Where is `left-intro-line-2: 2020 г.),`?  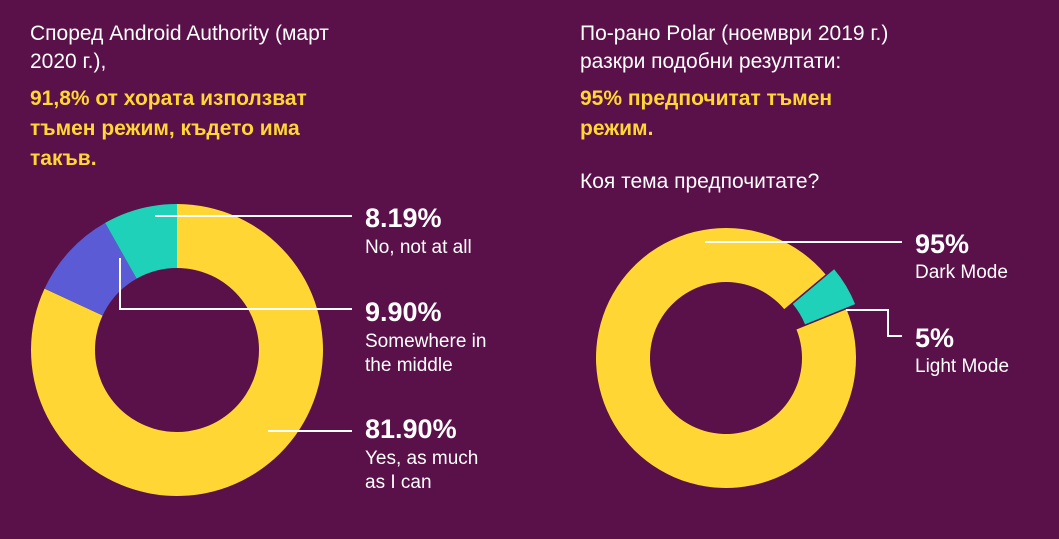
left-intro-line-2: 2020 г.), is located at coordinates (68, 61).